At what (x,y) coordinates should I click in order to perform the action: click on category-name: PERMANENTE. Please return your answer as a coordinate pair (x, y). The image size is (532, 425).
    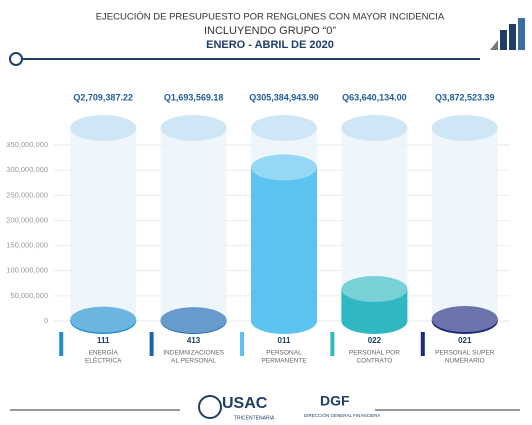
    Looking at the image, I should click on (284, 361).